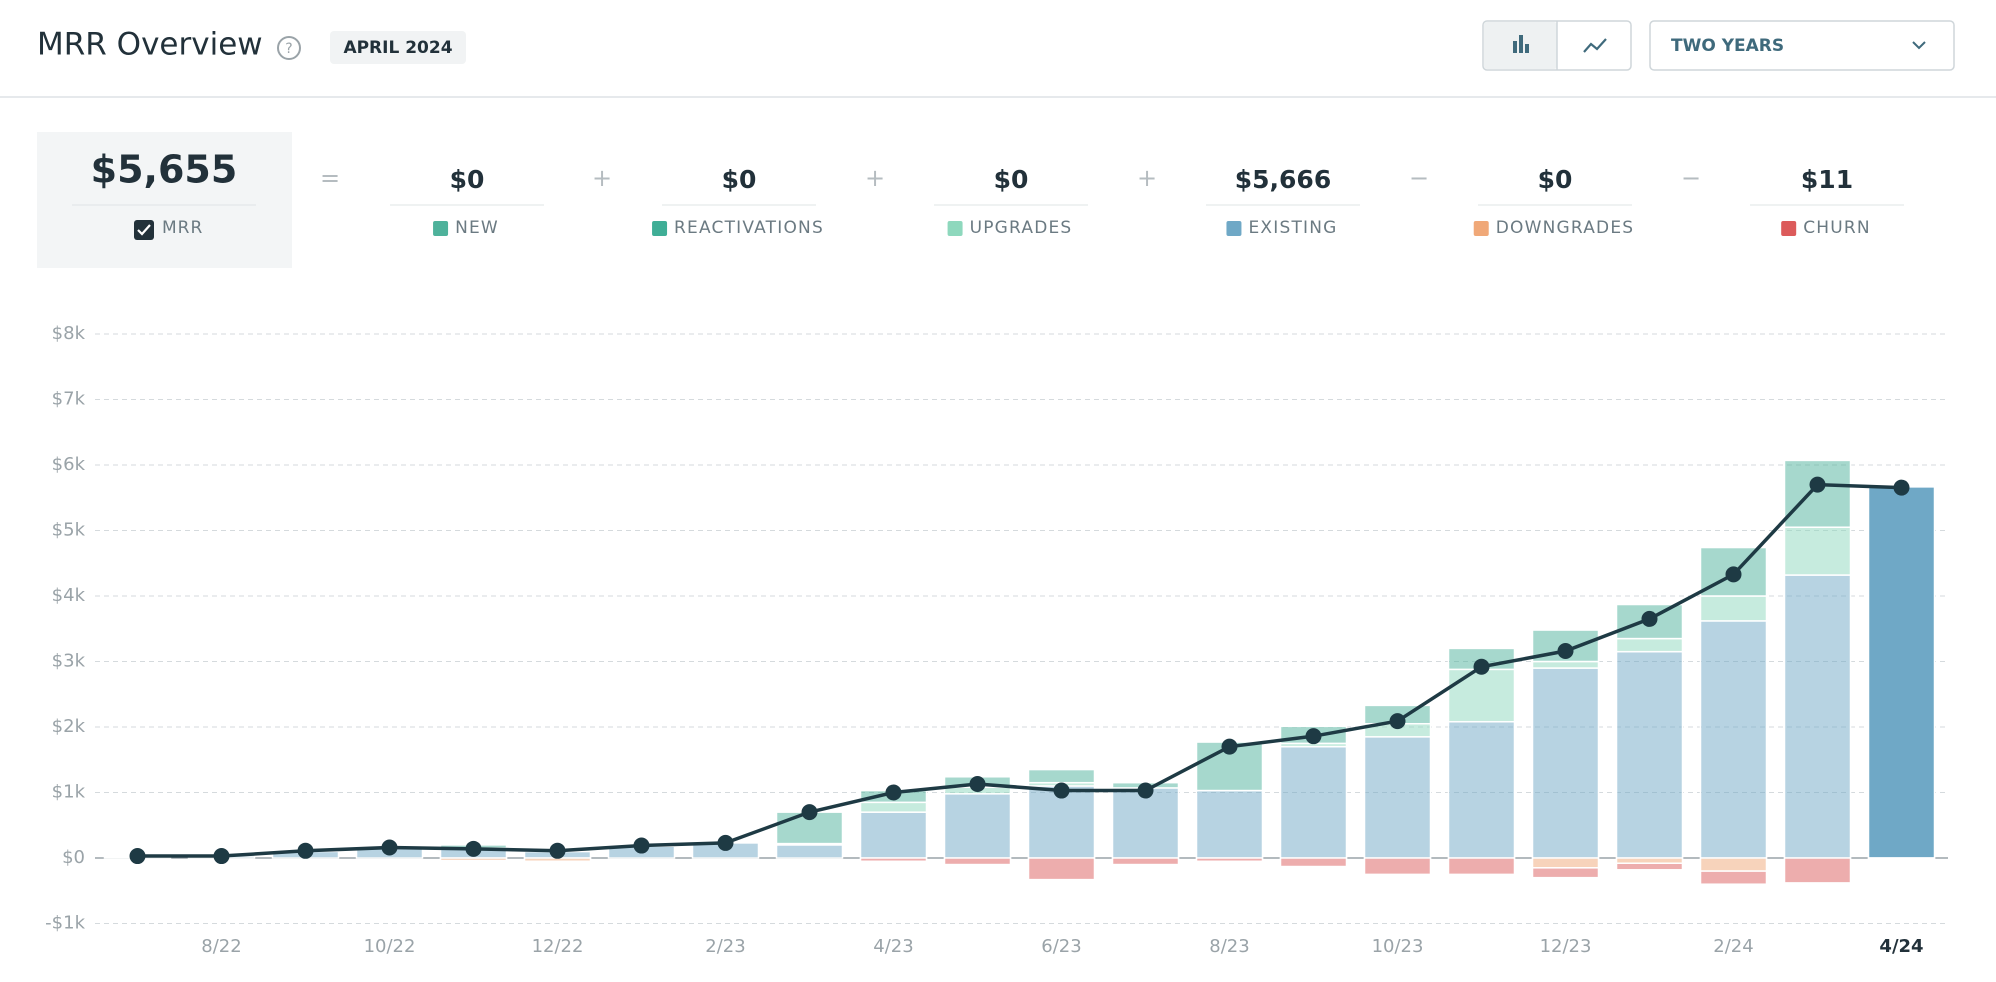 The image size is (1996, 982). I want to click on help-icon-text: ?, so click(288, 49).